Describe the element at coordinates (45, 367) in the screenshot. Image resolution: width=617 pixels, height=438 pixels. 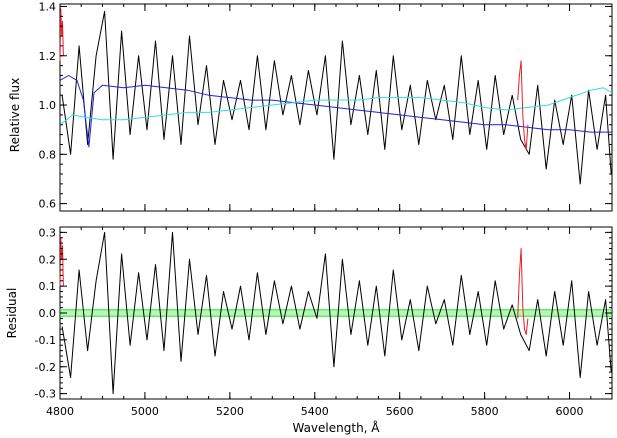
I see `residual-y-tick-label-5: -0.2` at that location.